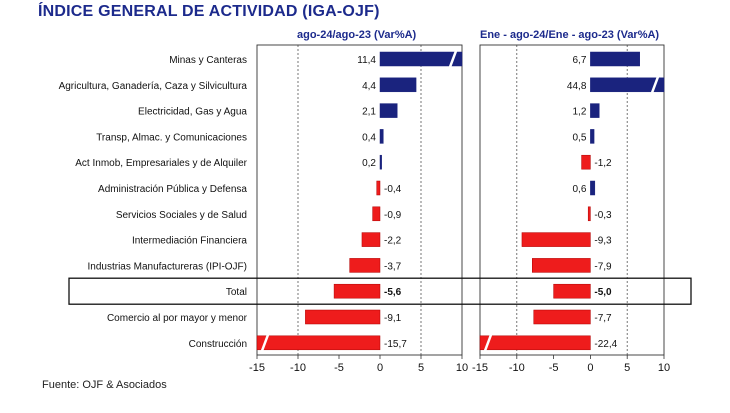 This screenshot has height=413, width=730. Describe the element at coordinates (393, 215) in the screenshot. I see `value-label-panel-1-servicios-sociales-y-de-salud: -0,9` at that location.